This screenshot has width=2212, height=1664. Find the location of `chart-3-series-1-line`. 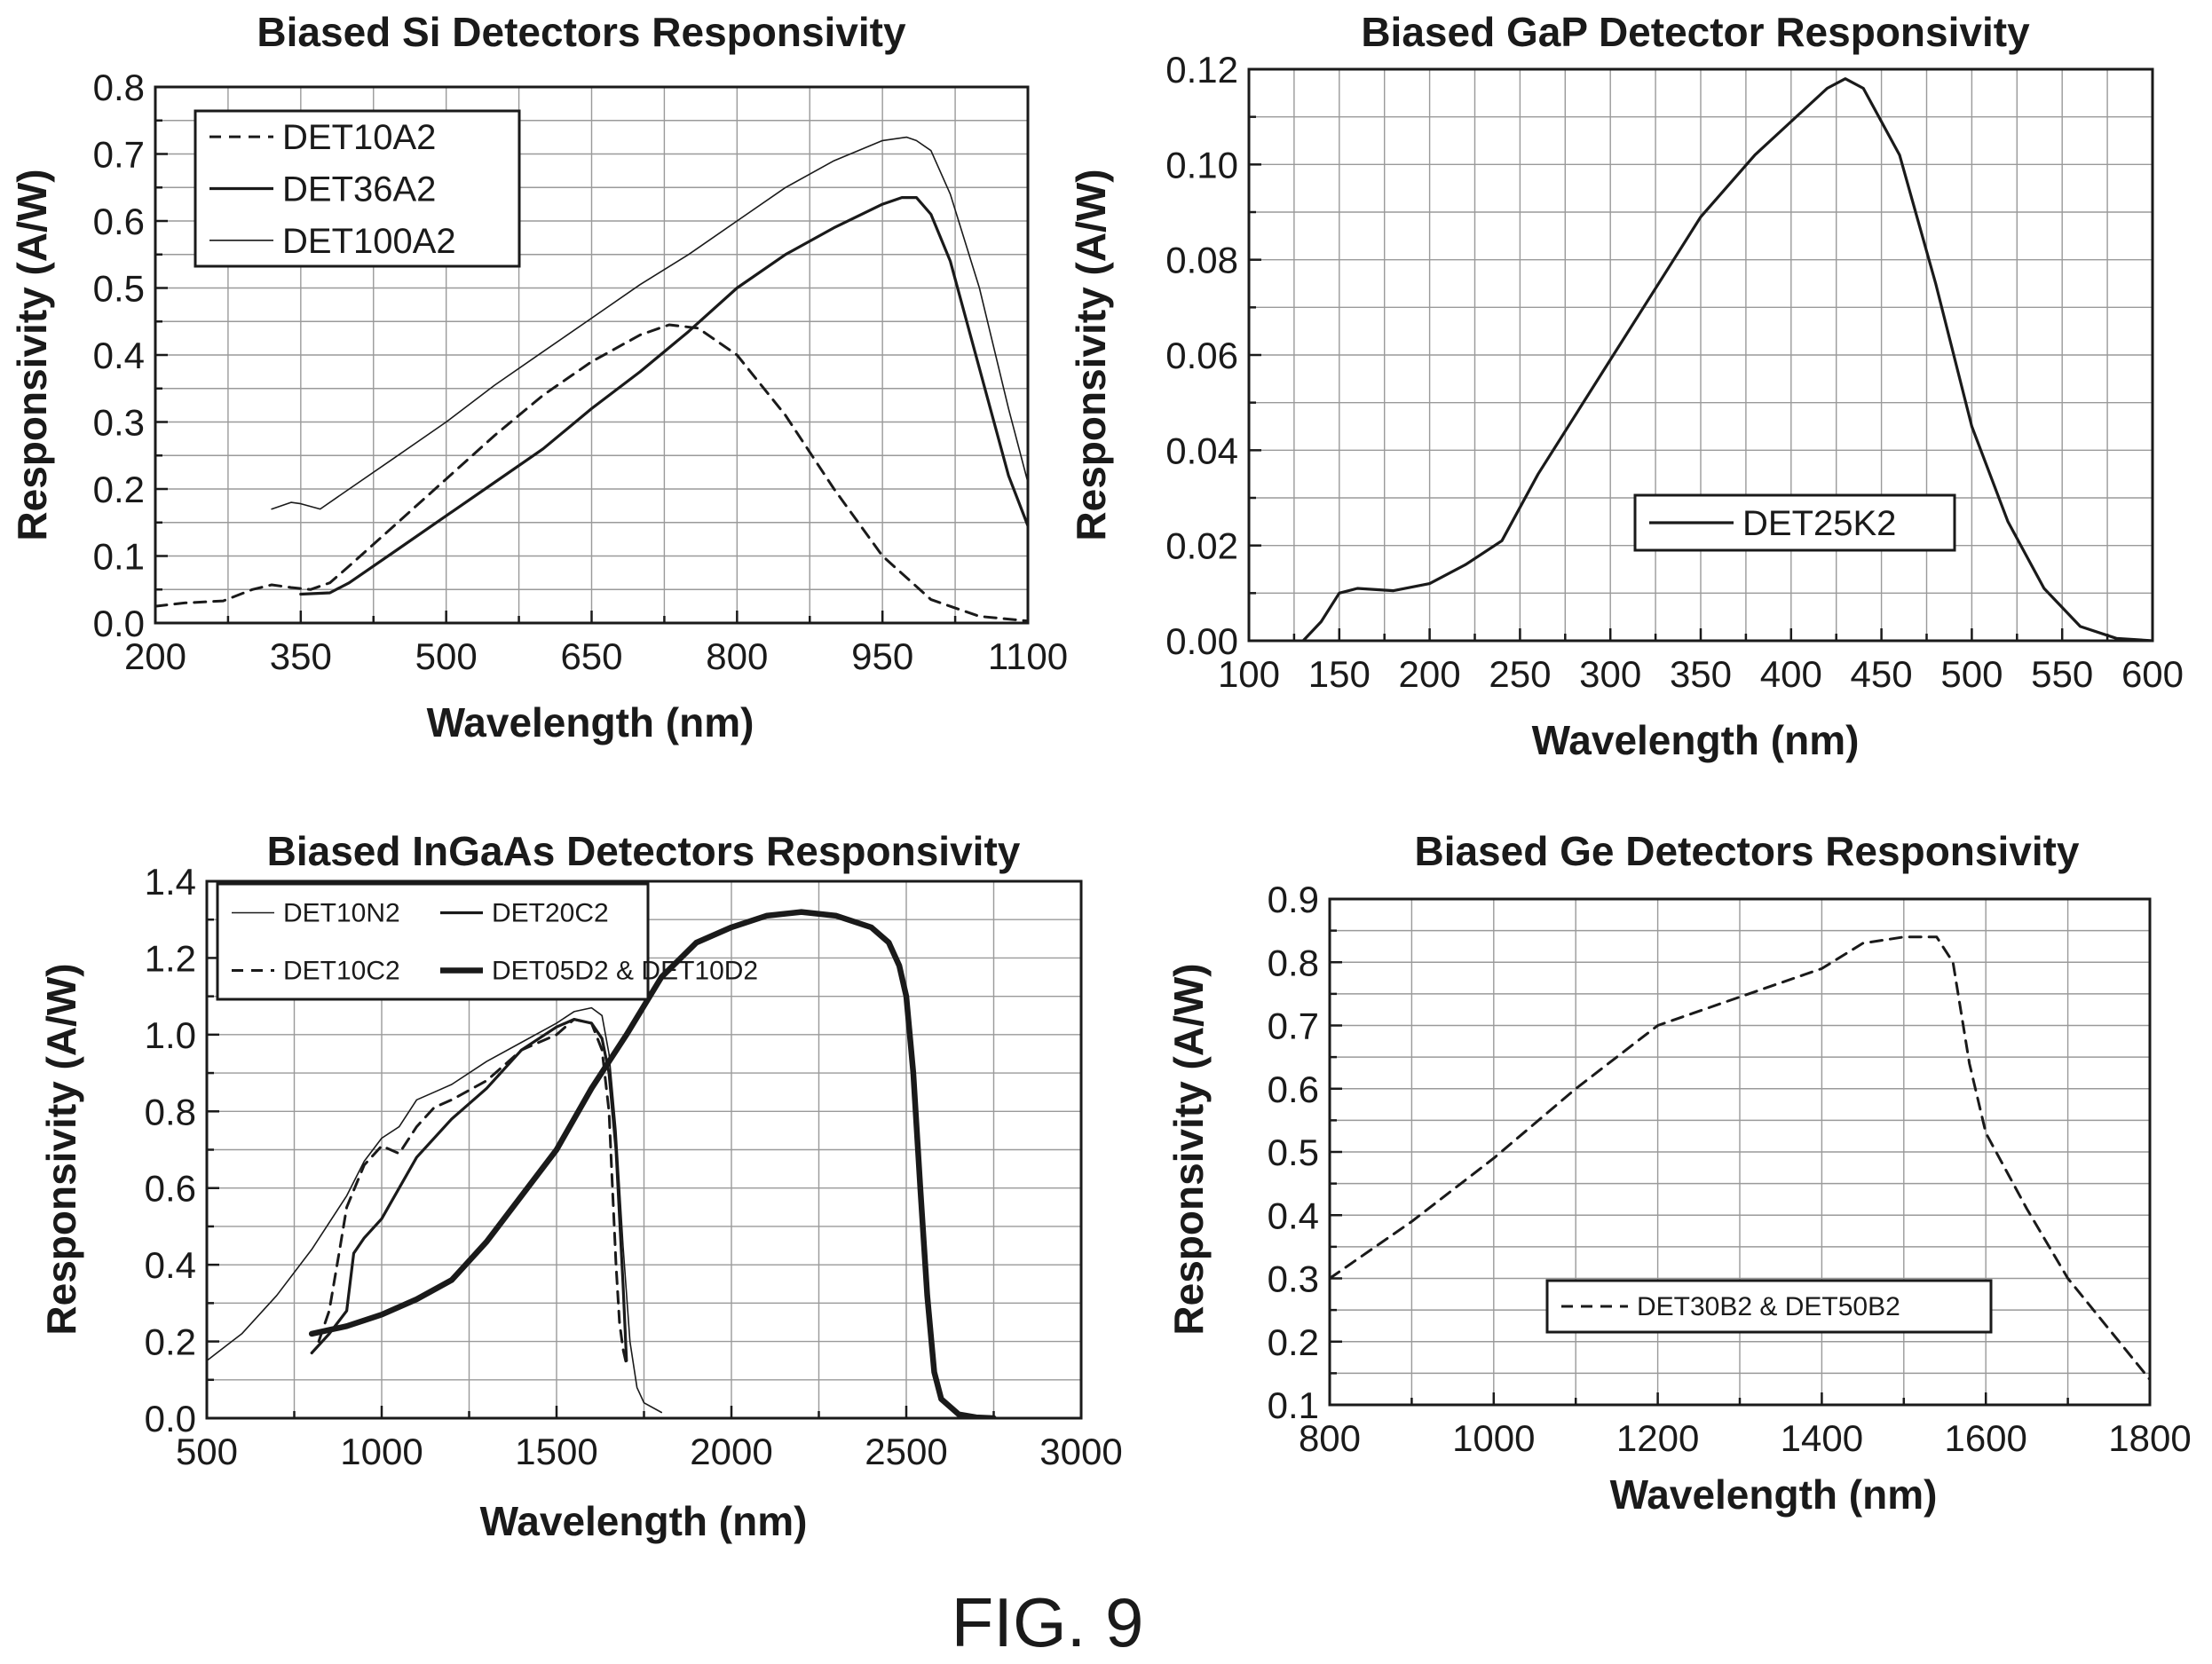

chart-3-series-1-line is located at coordinates (434, 1210).